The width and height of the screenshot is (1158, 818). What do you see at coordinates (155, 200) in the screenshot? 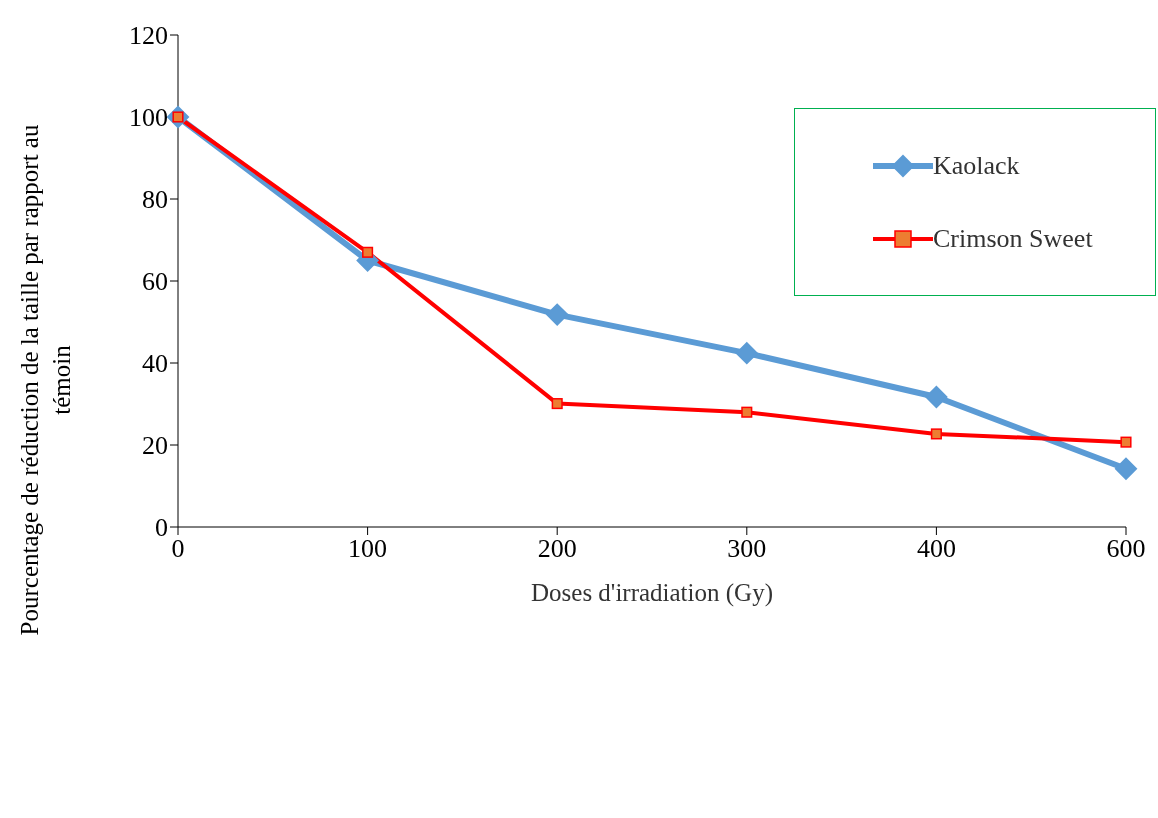
I see `y-tick-label: 80` at bounding box center [155, 200].